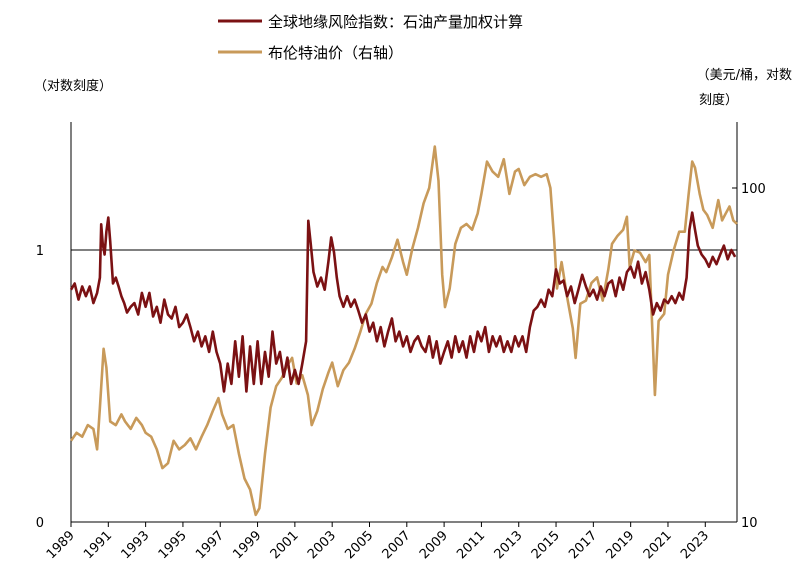 This screenshot has width=799, height=586. Describe the element at coordinates (718, 100) in the screenshot. I see `right-axis-label-line2: 刻度）` at that location.